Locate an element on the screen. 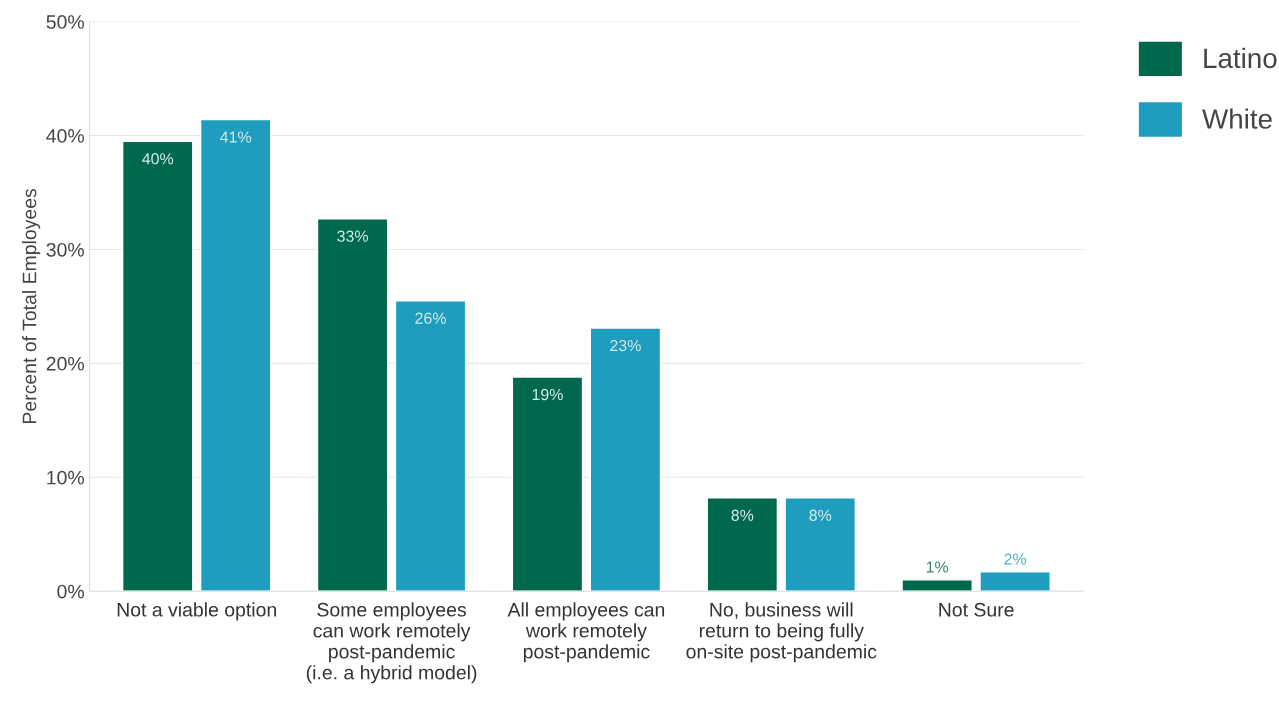 This screenshot has width=1279, height=721. y-tick-label: 10% is located at coordinates (65, 477).